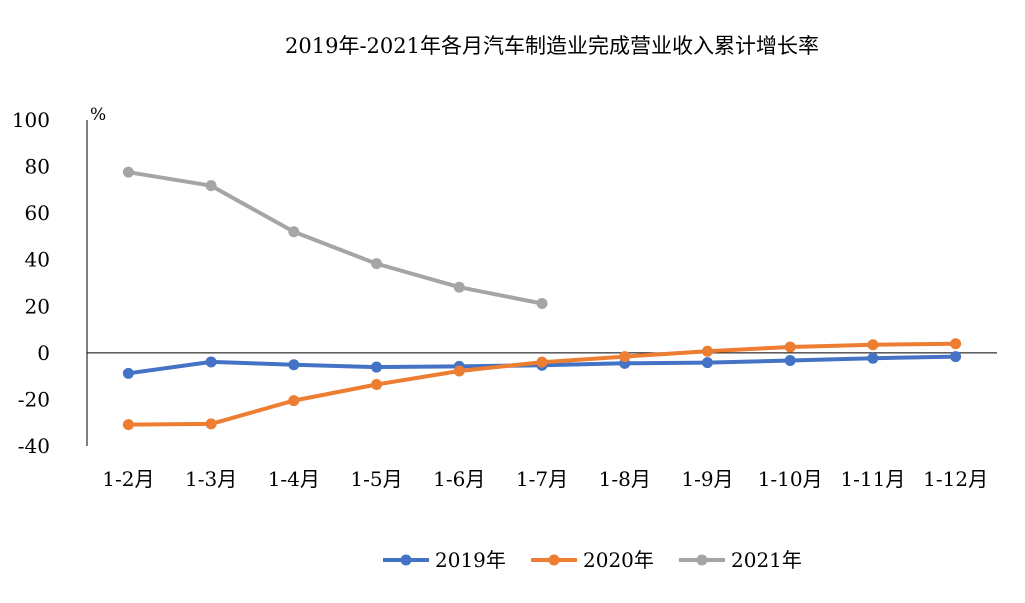 The height and width of the screenshot is (603, 1025). What do you see at coordinates (790, 479) in the screenshot?
I see `x-tick-label: 1-10月` at bounding box center [790, 479].